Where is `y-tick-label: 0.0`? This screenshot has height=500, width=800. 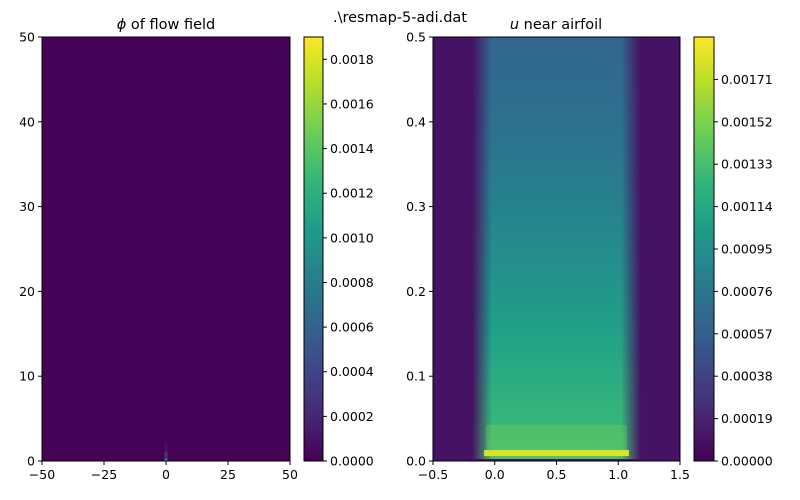
y-tick-label: 0.0 is located at coordinates (416, 461).